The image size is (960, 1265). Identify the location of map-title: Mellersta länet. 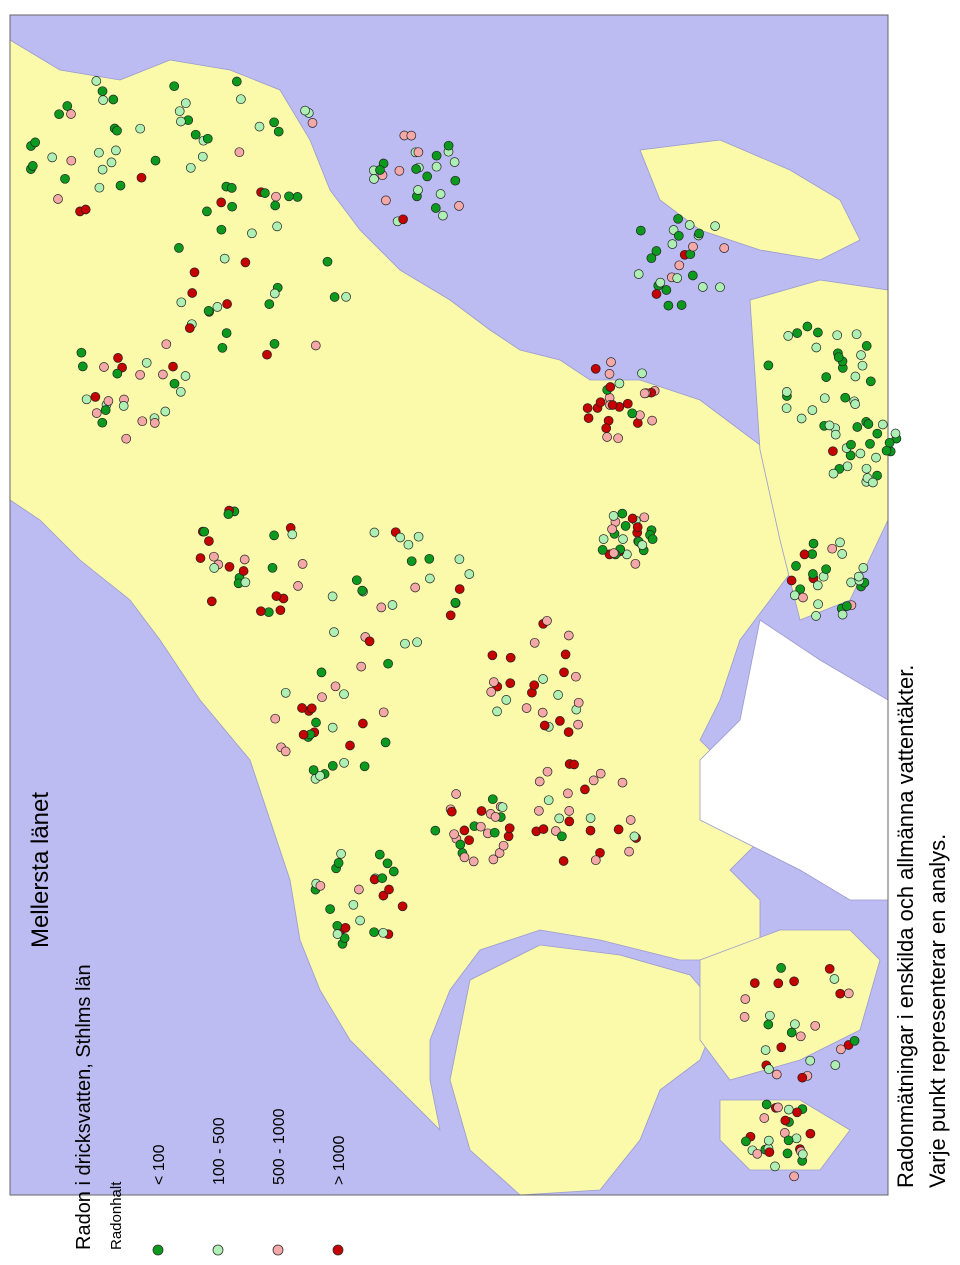
(40, 870).